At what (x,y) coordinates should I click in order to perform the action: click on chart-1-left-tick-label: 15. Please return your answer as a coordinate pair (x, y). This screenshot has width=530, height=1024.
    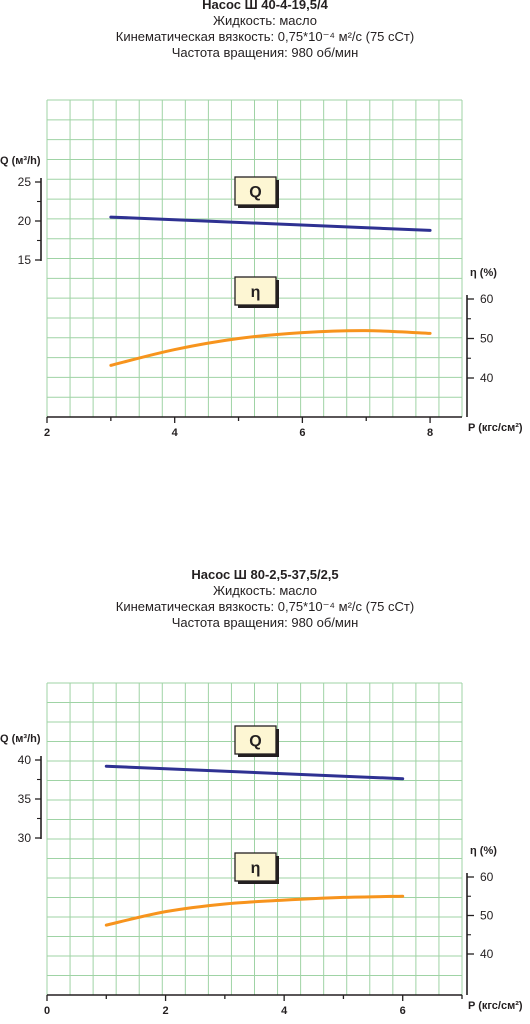
    Looking at the image, I should click on (25, 260).